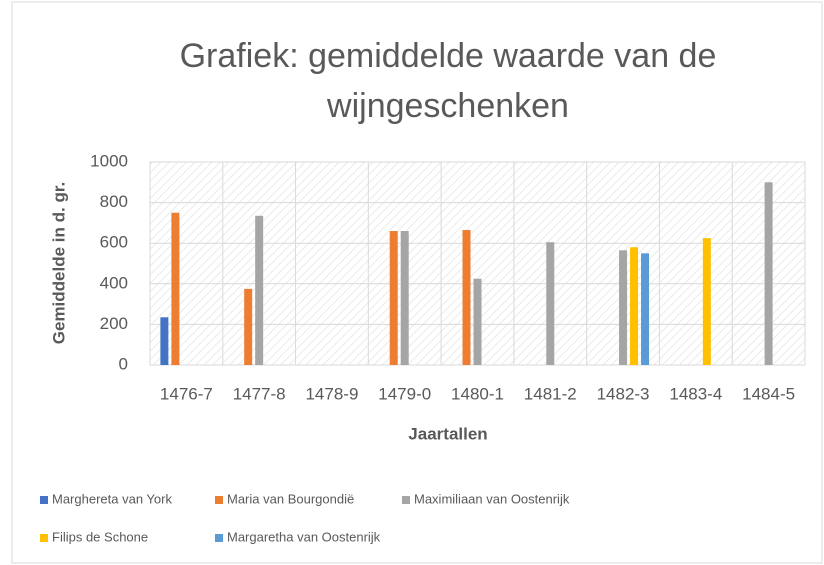  What do you see at coordinates (768, 393) in the screenshot?
I see `x-tick-label: 1484-5` at bounding box center [768, 393].